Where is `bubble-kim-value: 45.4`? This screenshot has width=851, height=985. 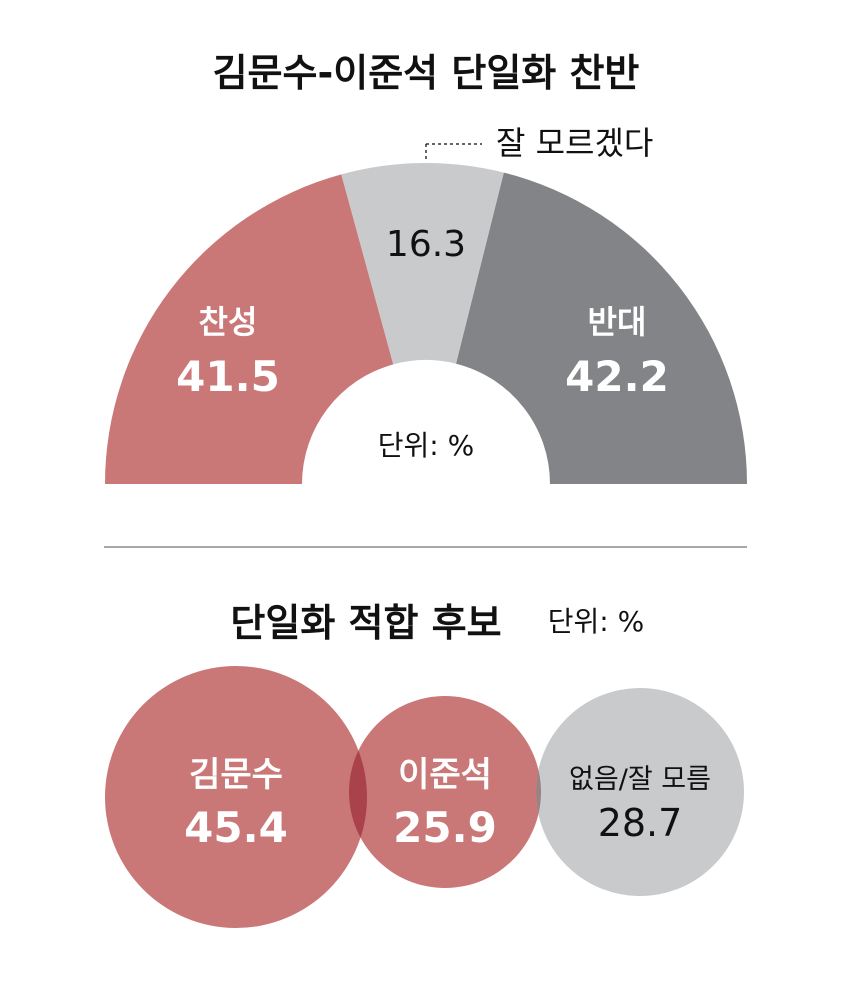 bubble-kim-value: 45.4 is located at coordinates (236, 827).